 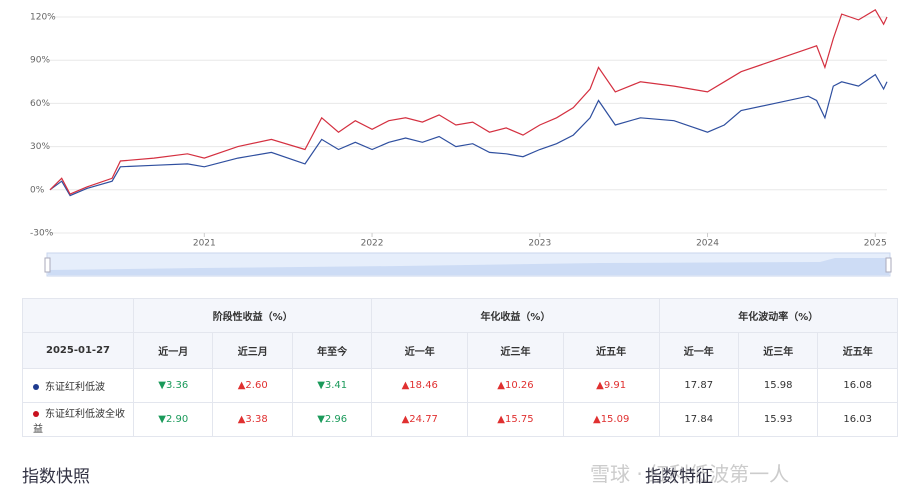 What do you see at coordinates (778, 419) in the screenshot?
I see `value-cell: 15.93` at bounding box center [778, 419].